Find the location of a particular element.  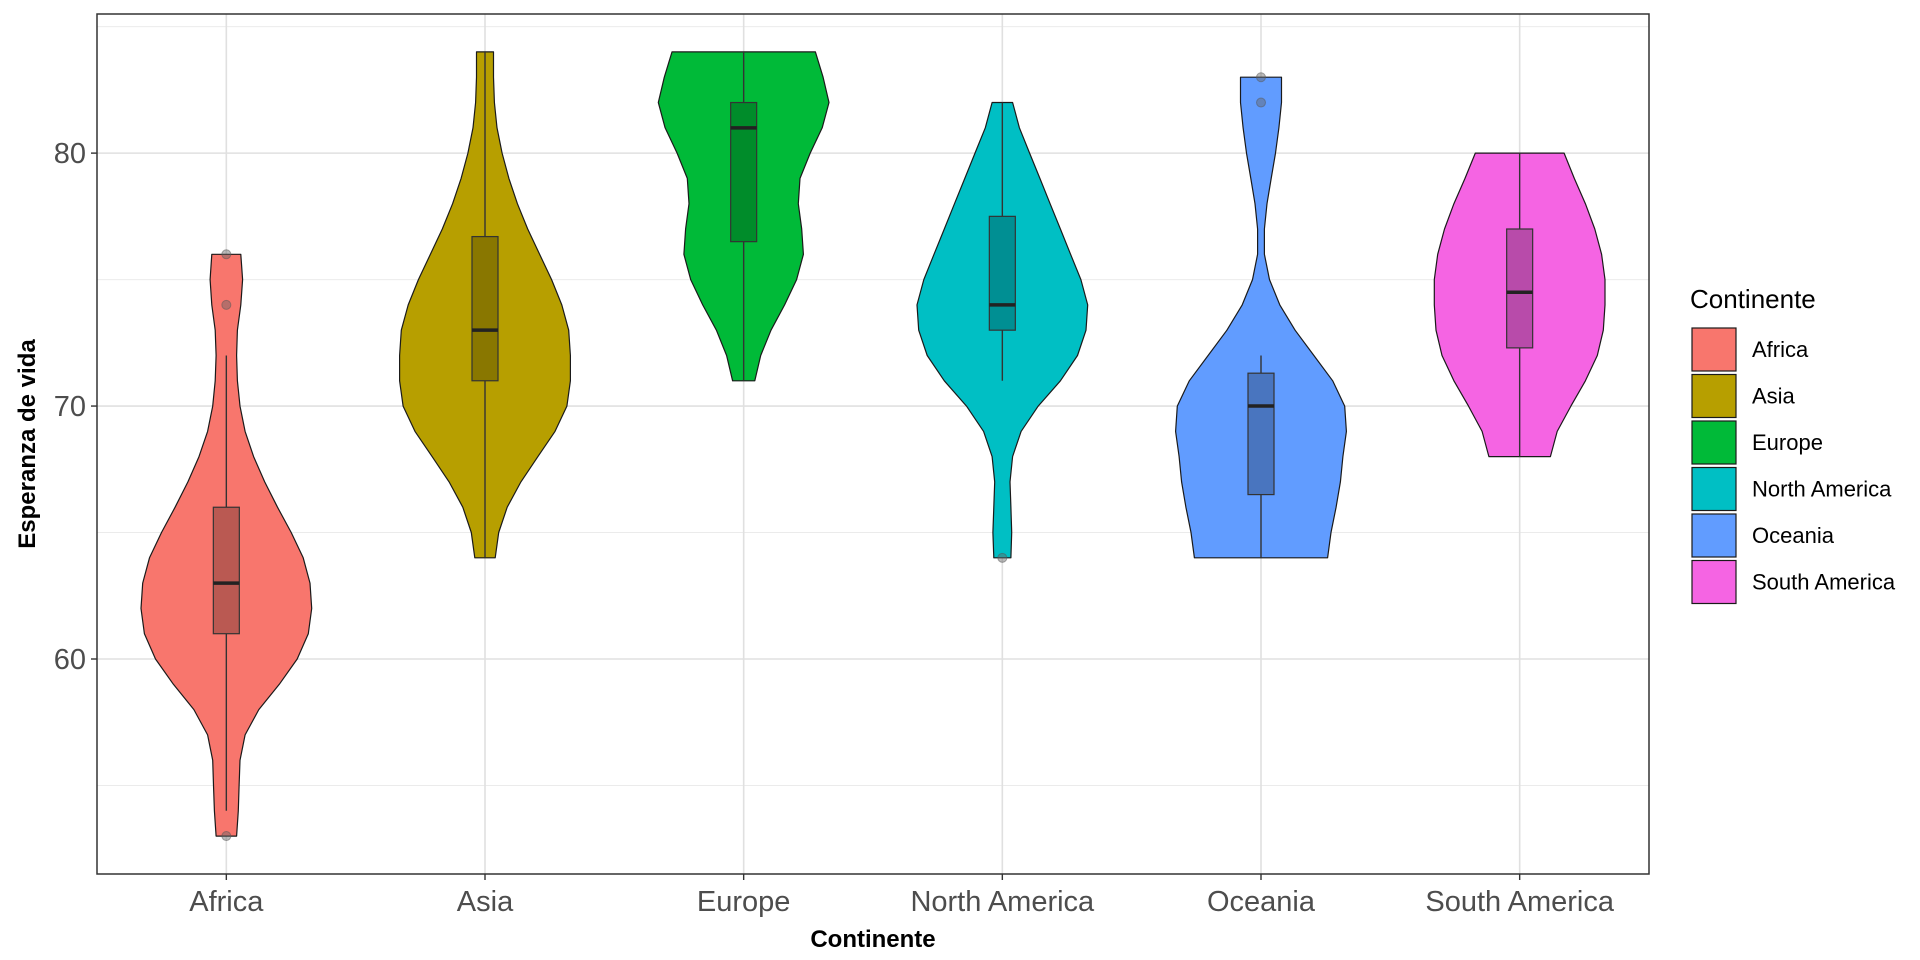

legend-label: Africa is located at coordinates (1780, 349).